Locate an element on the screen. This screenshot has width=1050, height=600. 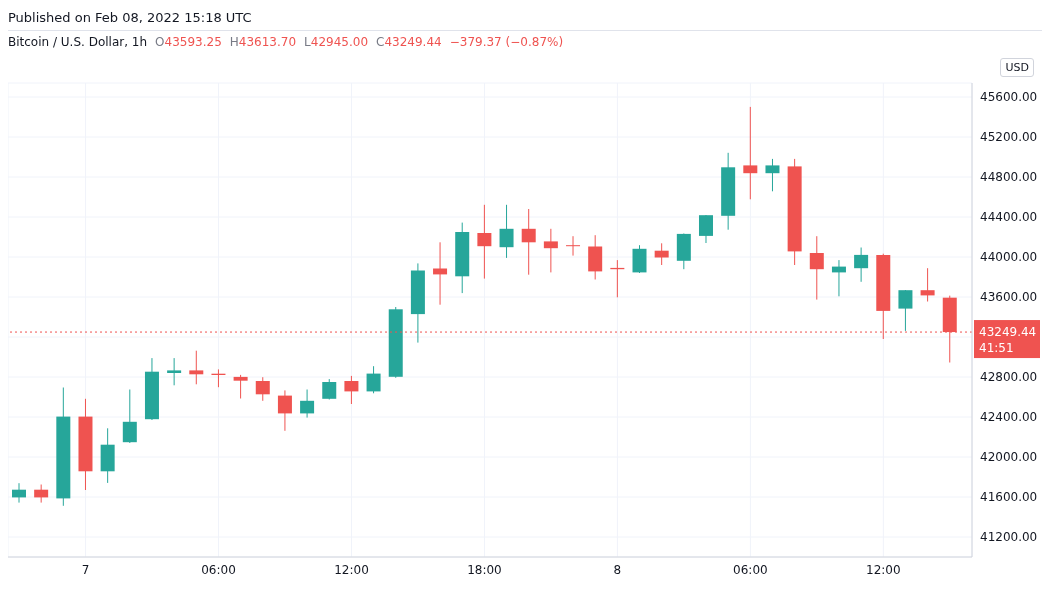
x-tick-label: 18:00 is located at coordinates (484, 569).